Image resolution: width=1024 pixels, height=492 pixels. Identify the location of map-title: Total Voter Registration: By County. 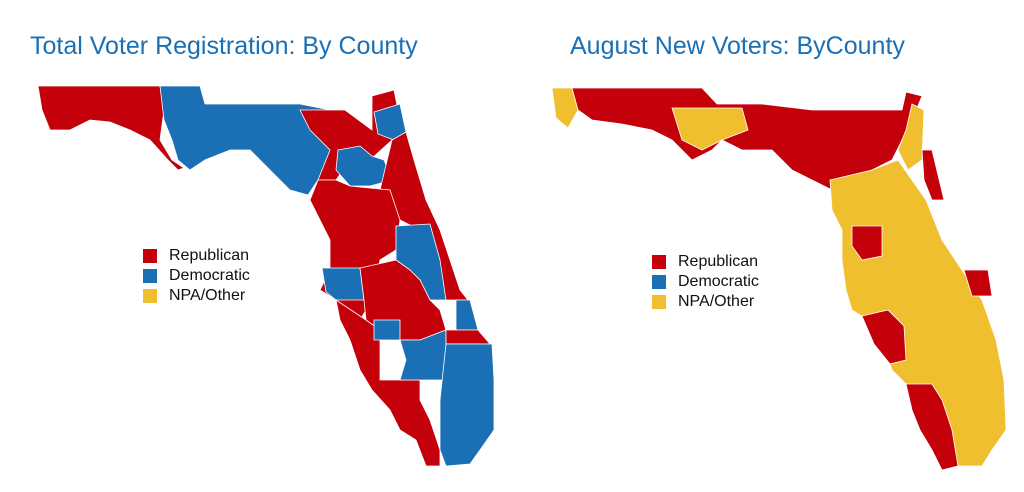
(224, 46).